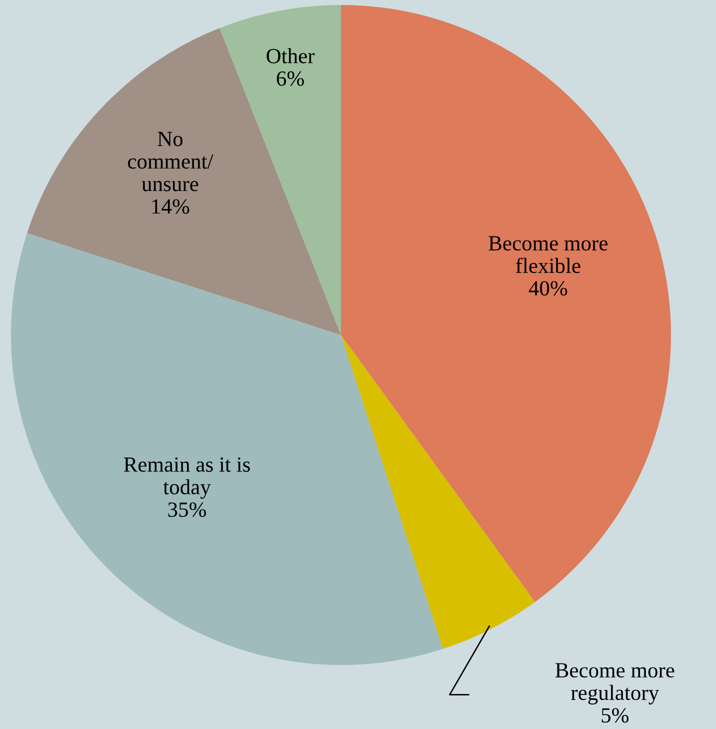 The image size is (716, 729). Describe the element at coordinates (171, 162) in the screenshot. I see `slice-label: No comment/ unsure` at that location.